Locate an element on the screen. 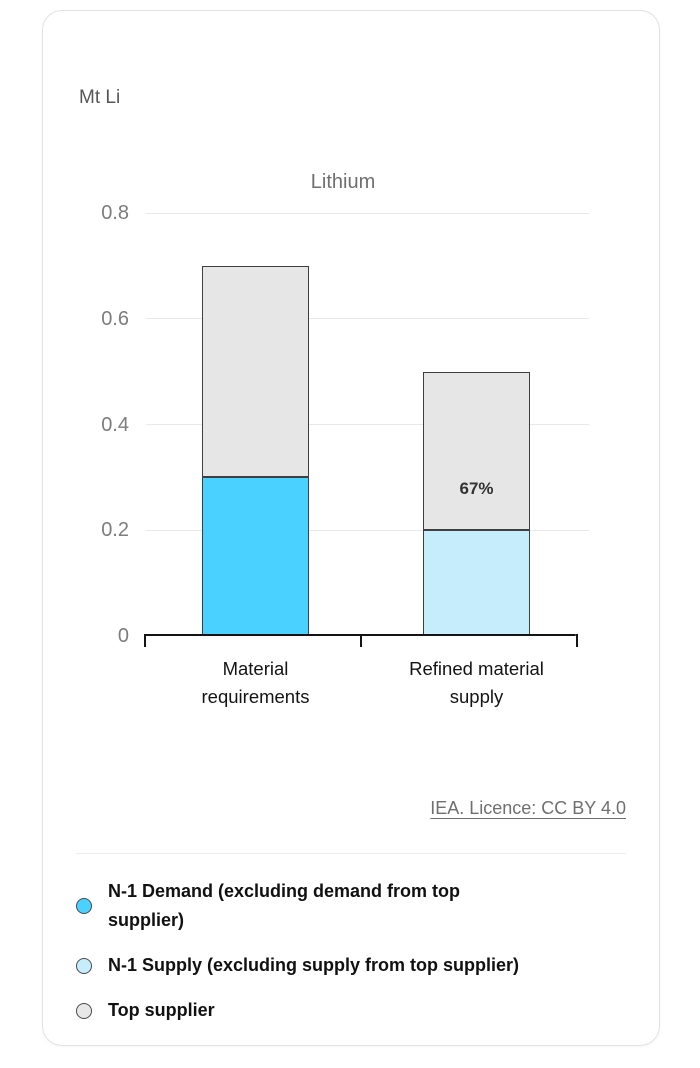  y-tick-label: 0.2 is located at coordinates (115, 530).